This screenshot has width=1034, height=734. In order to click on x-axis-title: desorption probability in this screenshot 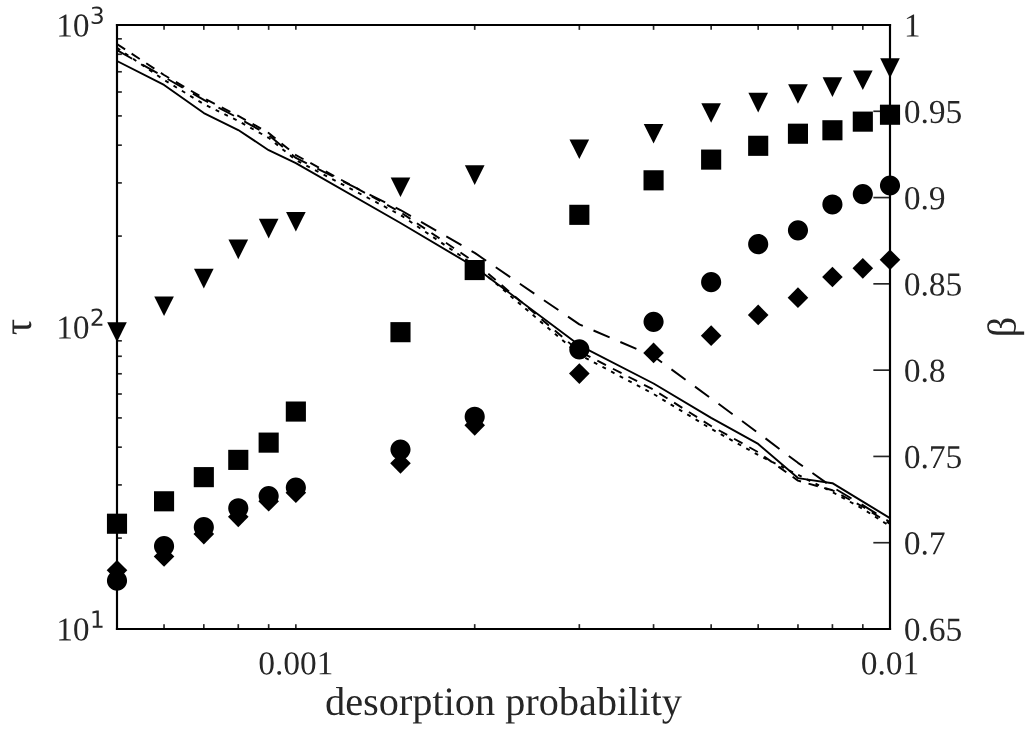, I will do `click(504, 705)`.